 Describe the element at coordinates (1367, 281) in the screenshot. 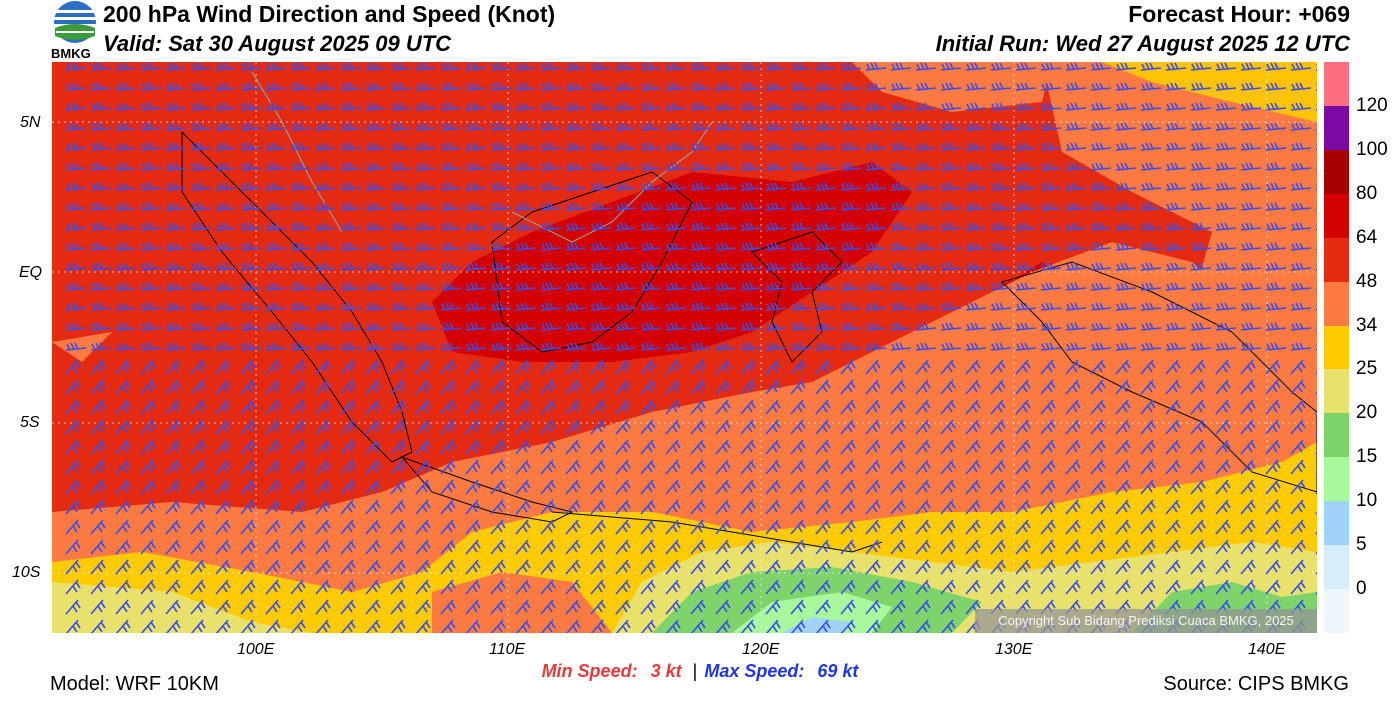

I see `colorbar-label: 48` at that location.